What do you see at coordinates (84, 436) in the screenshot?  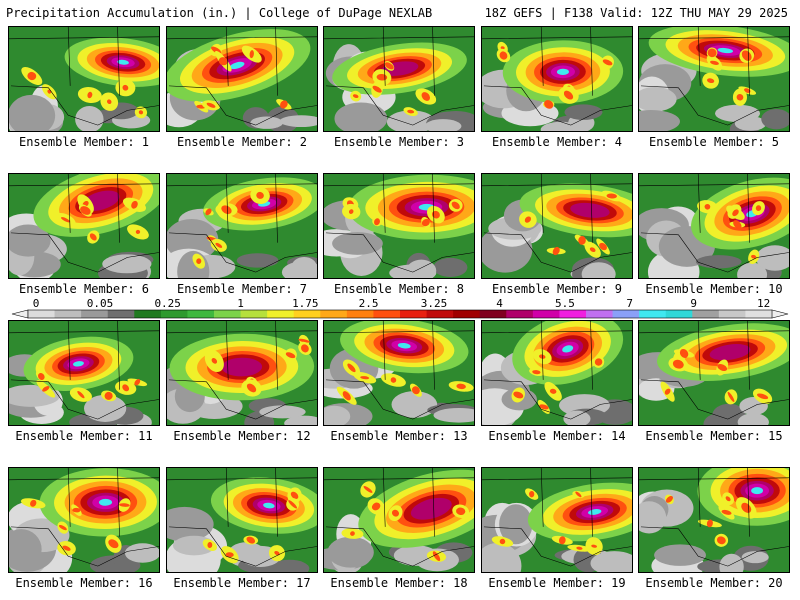 I see `ensemble-member-label: Ensemble Member: 11` at bounding box center [84, 436].